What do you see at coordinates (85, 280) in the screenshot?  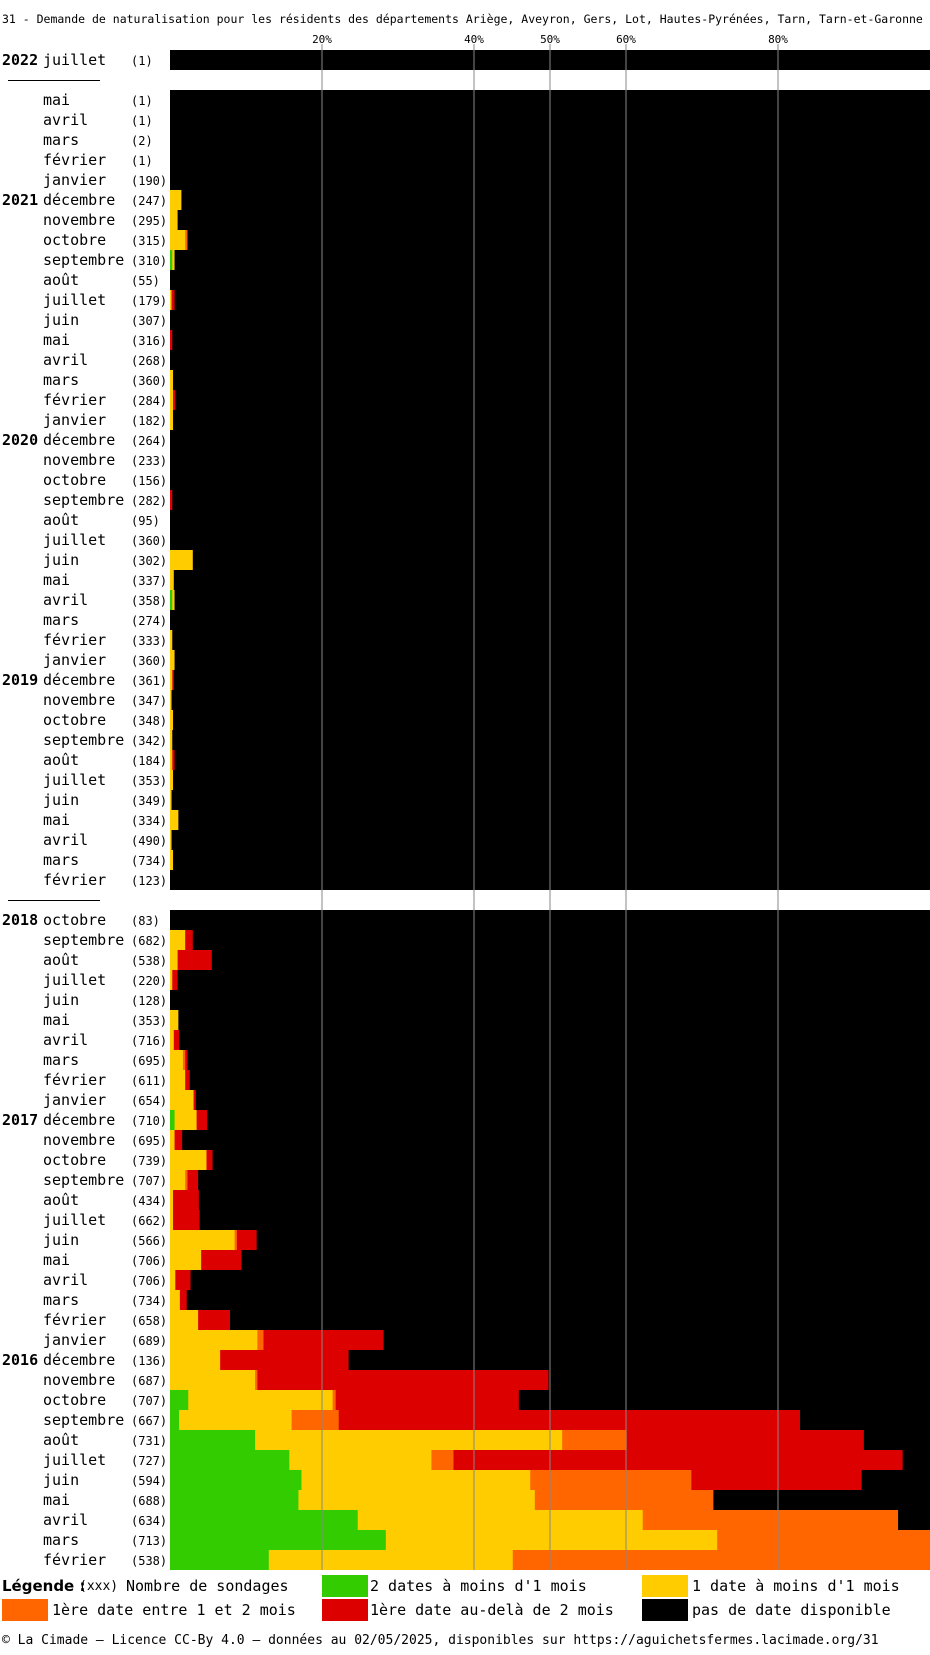 I see `row-label: août (55)` at bounding box center [85, 280].